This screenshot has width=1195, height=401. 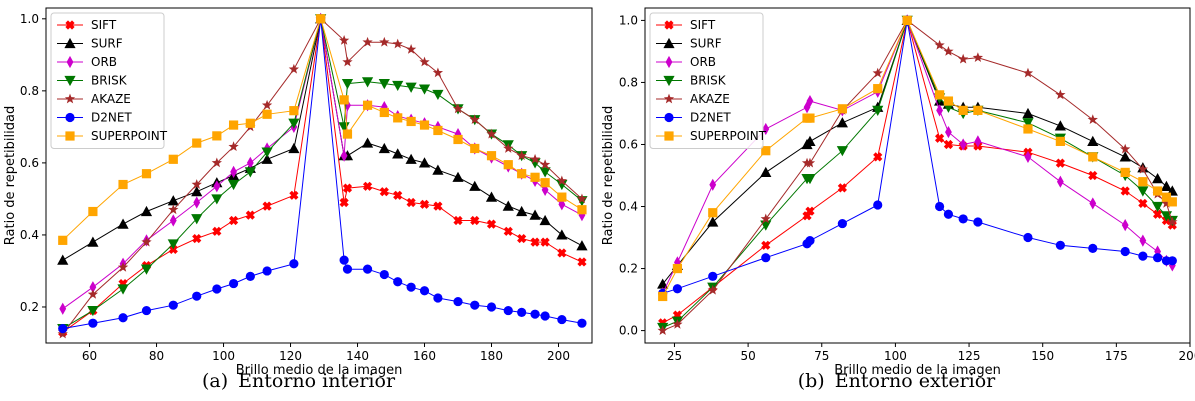 What do you see at coordinates (109, 81) in the screenshot?
I see `chart-a-legend-label-brisk: BRISK` at bounding box center [109, 81].